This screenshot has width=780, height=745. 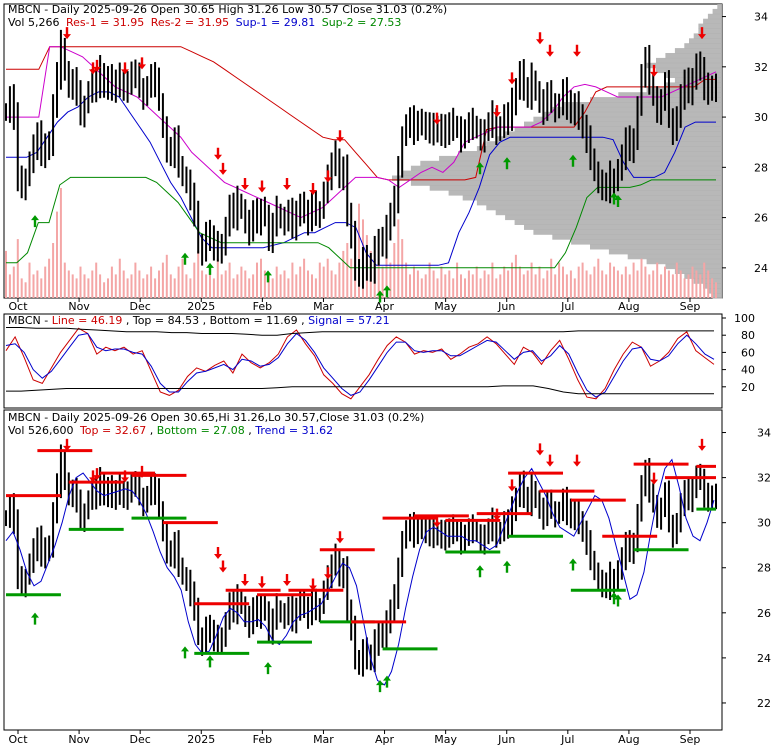 I want to click on price-xtick-label: 2025, so click(x=201, y=306).